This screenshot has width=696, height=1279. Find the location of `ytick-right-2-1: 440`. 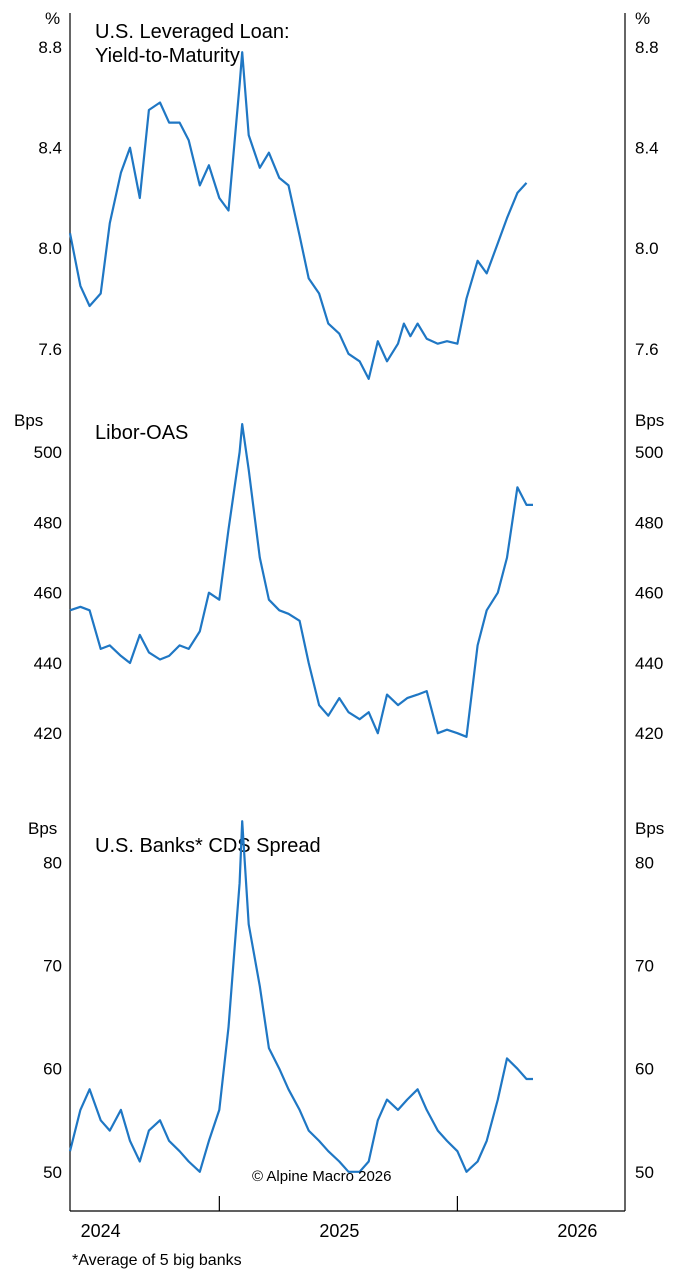

ytick-right-2-1: 440 is located at coordinates (649, 663).